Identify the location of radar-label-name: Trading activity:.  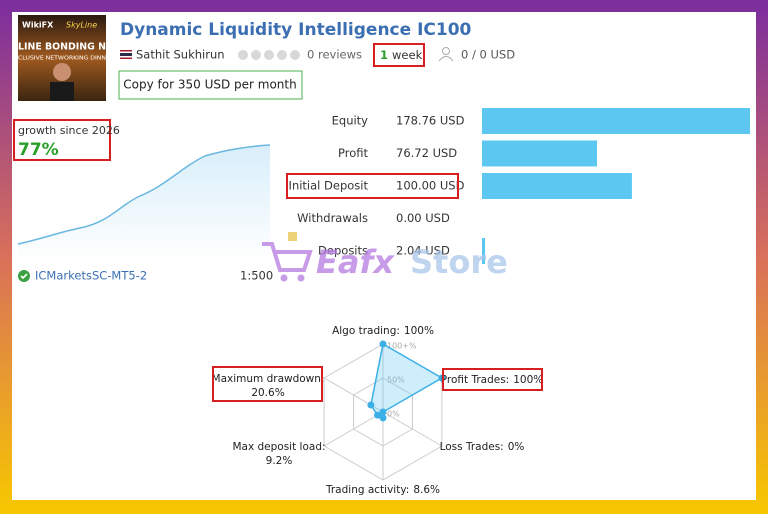
(367, 490).